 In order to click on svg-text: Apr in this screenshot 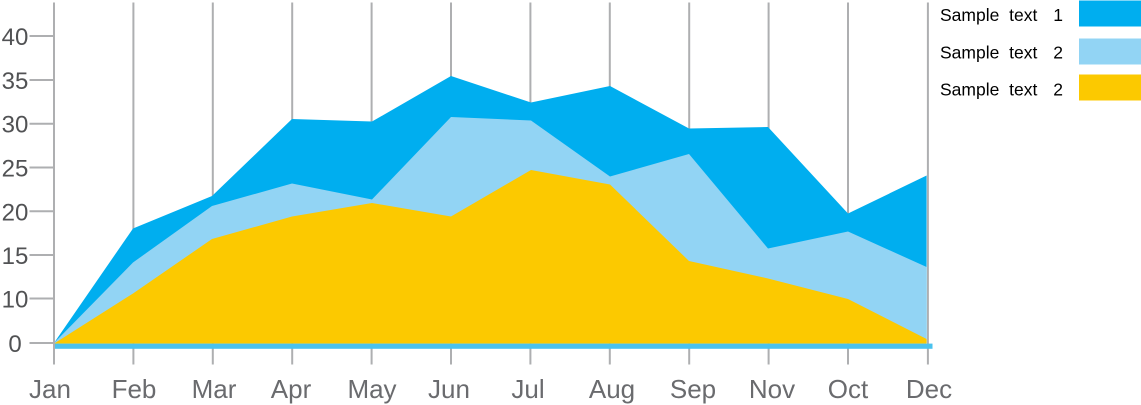, I will do `click(291, 389)`.